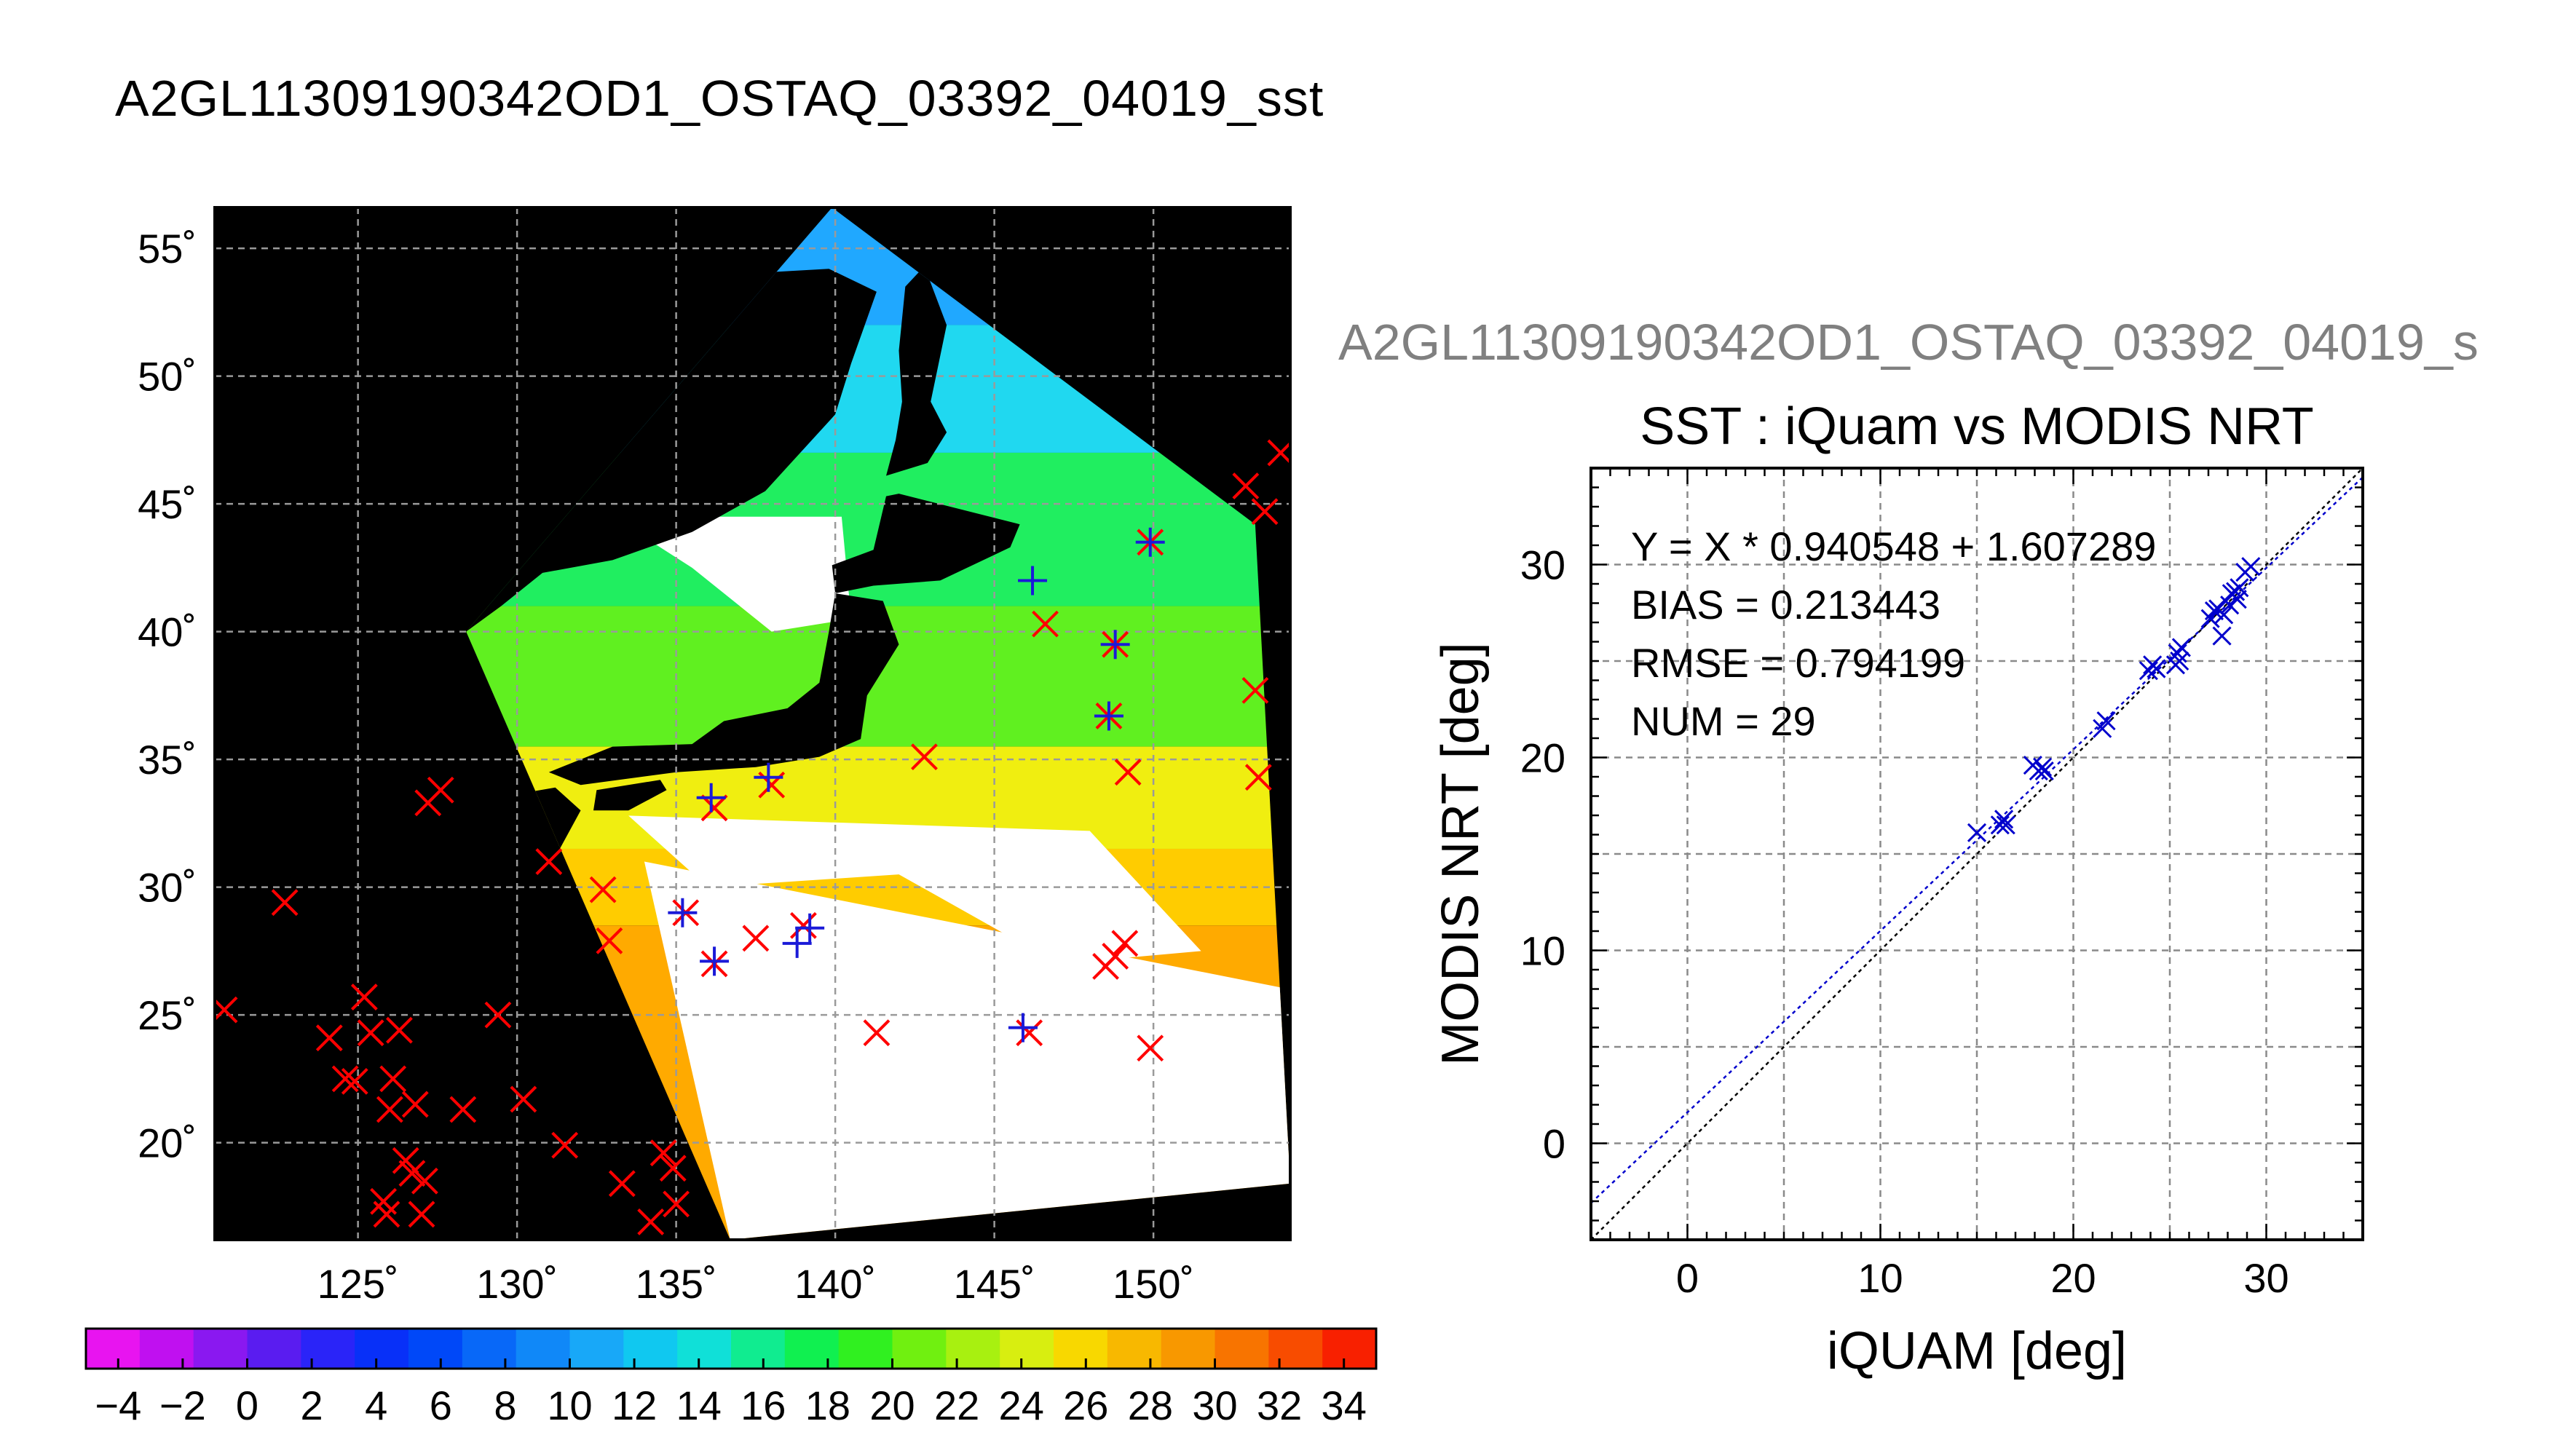 The width and height of the screenshot is (2555, 1456). What do you see at coordinates (1554, 1144) in the screenshot?
I see `scatter-ytick-label: 0` at bounding box center [1554, 1144].